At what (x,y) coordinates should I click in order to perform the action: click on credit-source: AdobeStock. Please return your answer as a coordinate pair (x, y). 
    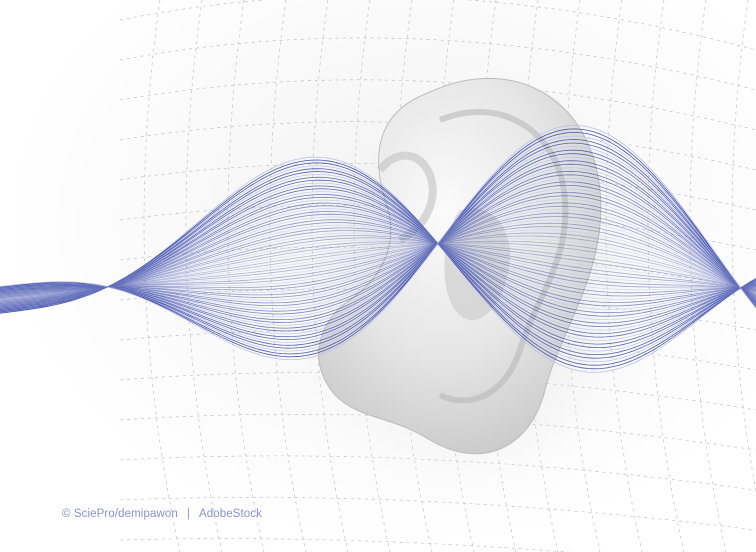
    Looking at the image, I should click on (230, 514).